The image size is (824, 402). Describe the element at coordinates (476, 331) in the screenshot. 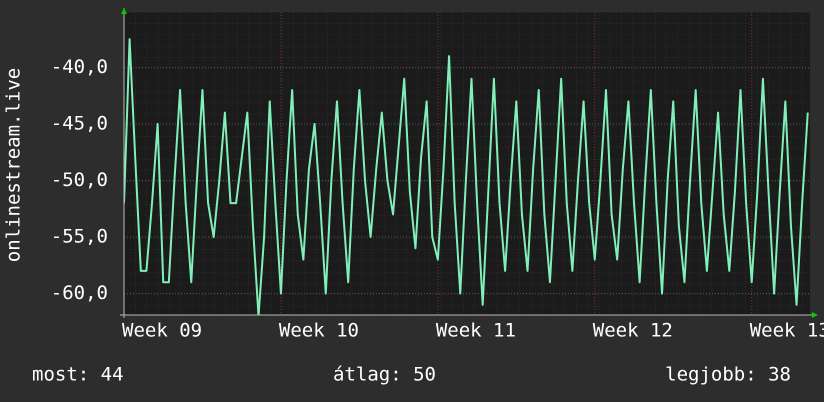

I see `x-tick-label: Week 11` at that location.